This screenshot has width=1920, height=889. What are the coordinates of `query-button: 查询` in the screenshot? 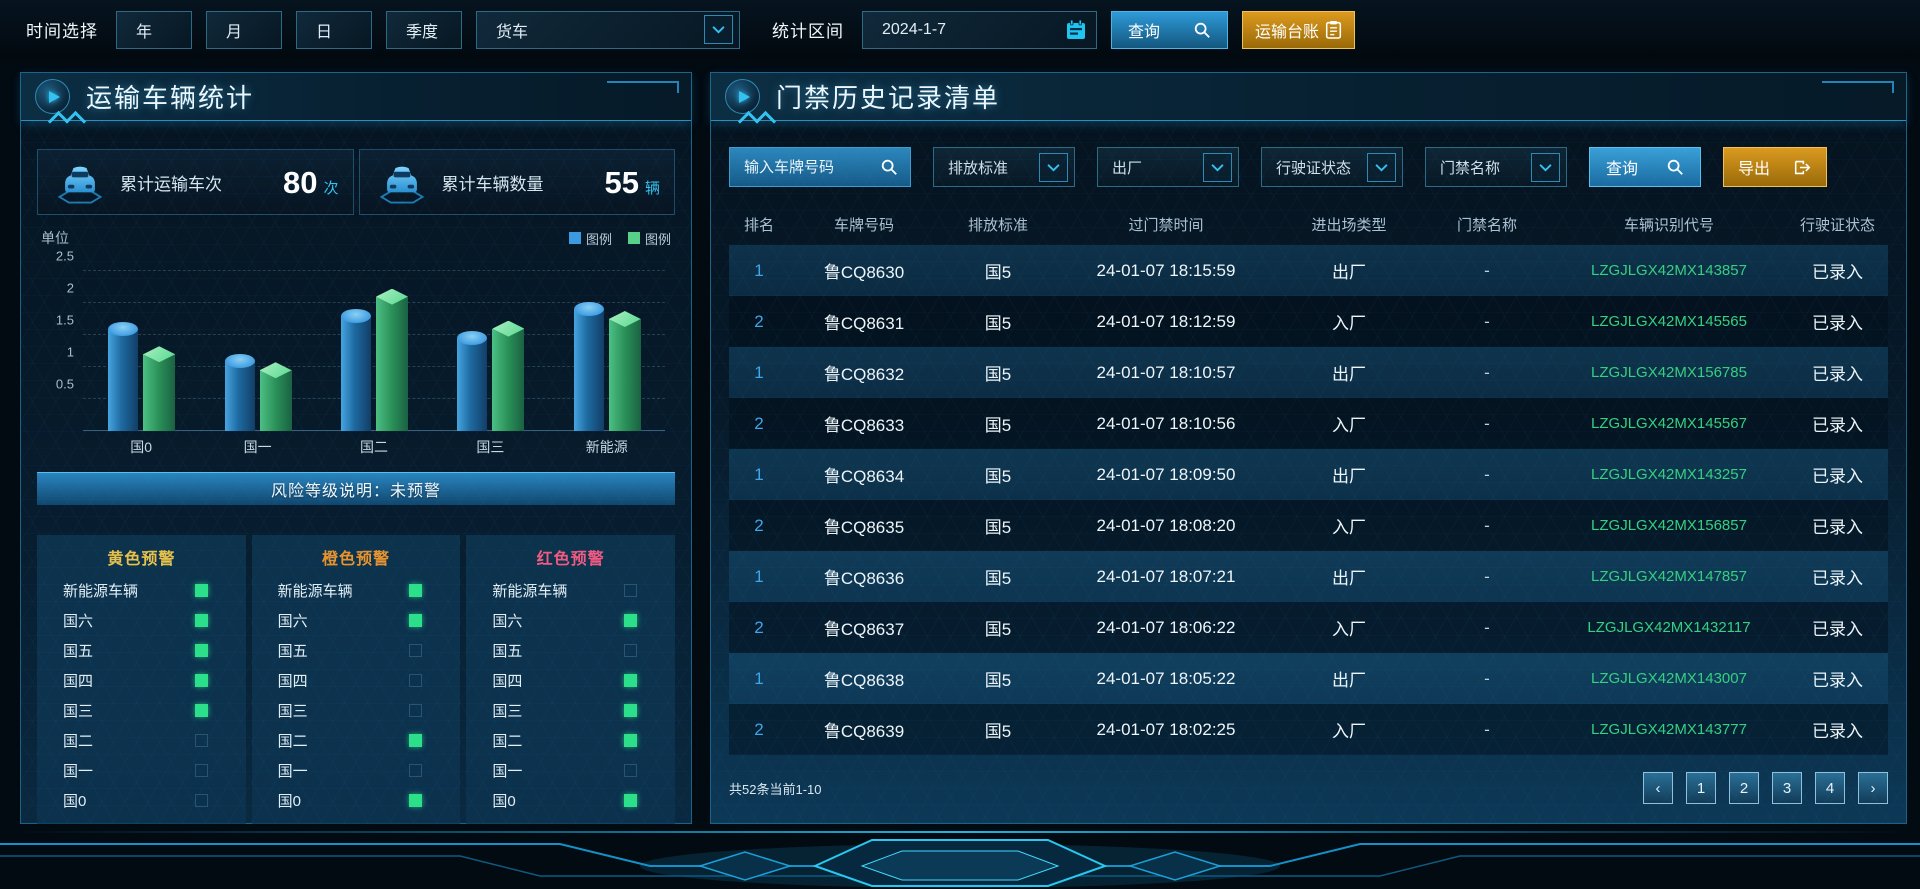 It's located at (1169, 29).